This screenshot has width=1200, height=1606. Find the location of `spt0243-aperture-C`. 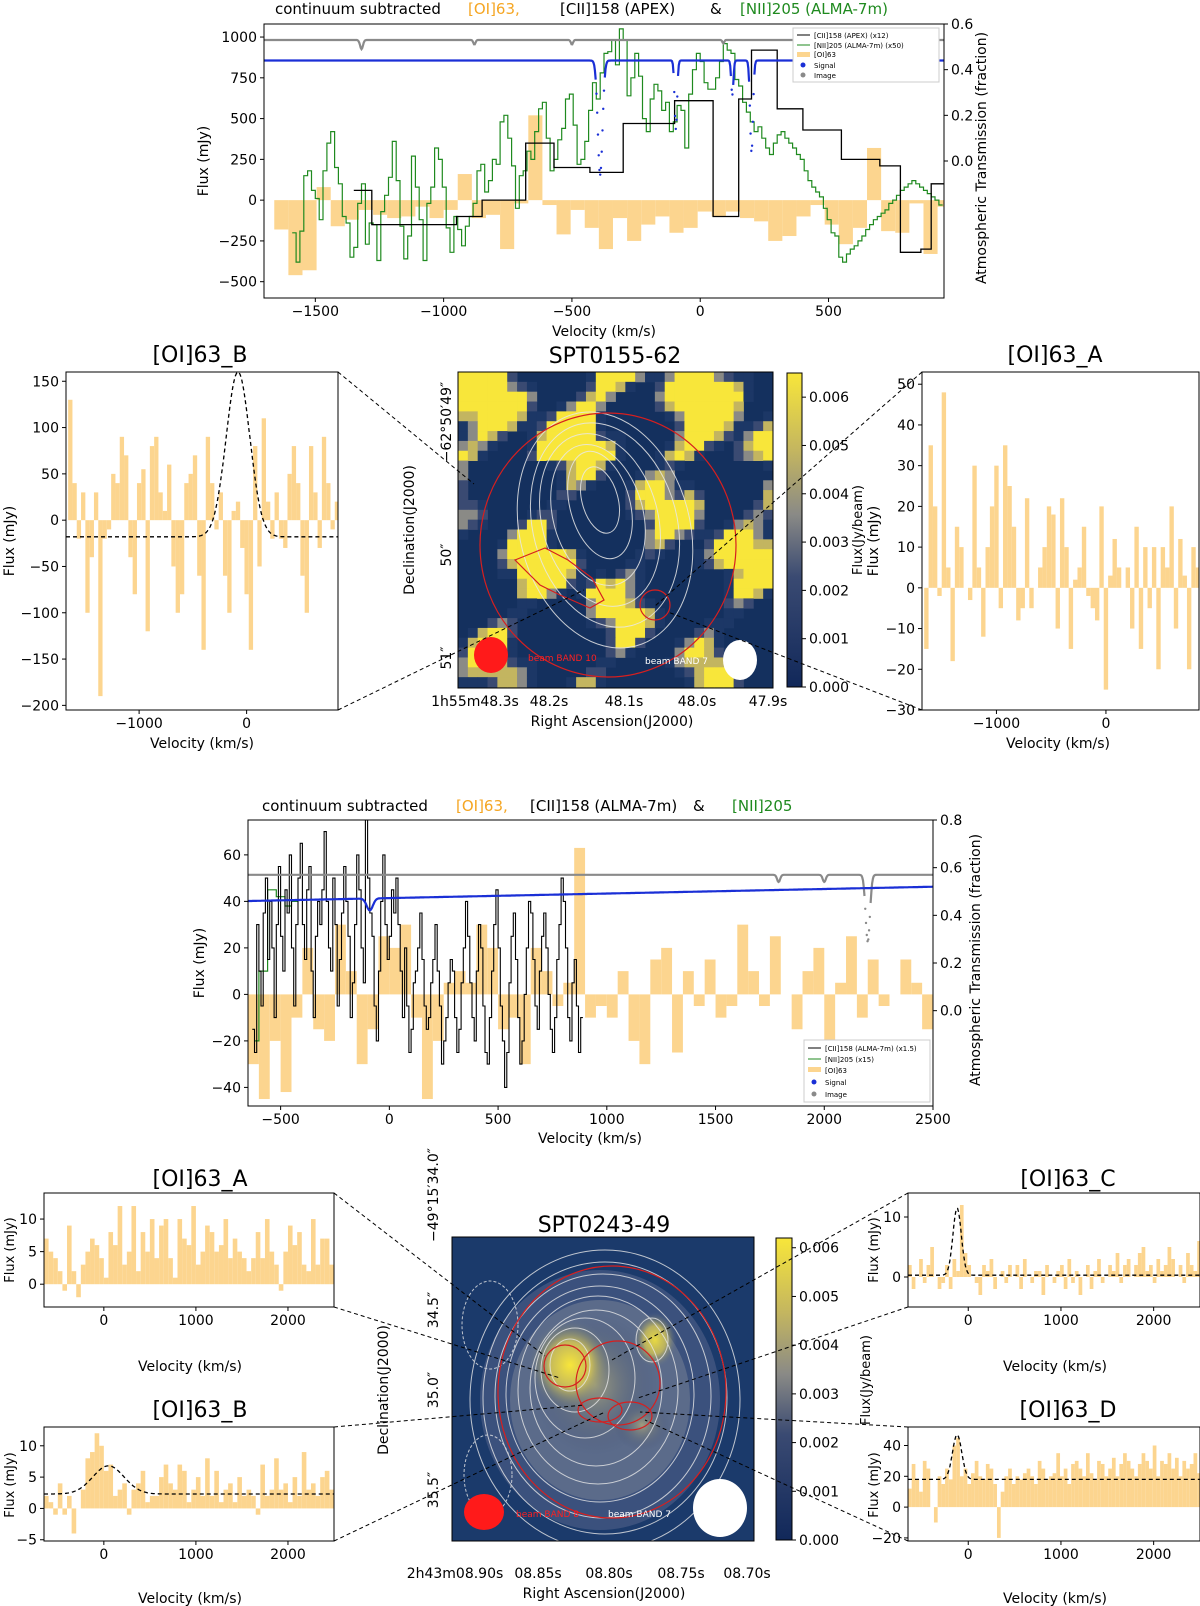

spt0243-aperture-C is located at coordinates (618, 1383).